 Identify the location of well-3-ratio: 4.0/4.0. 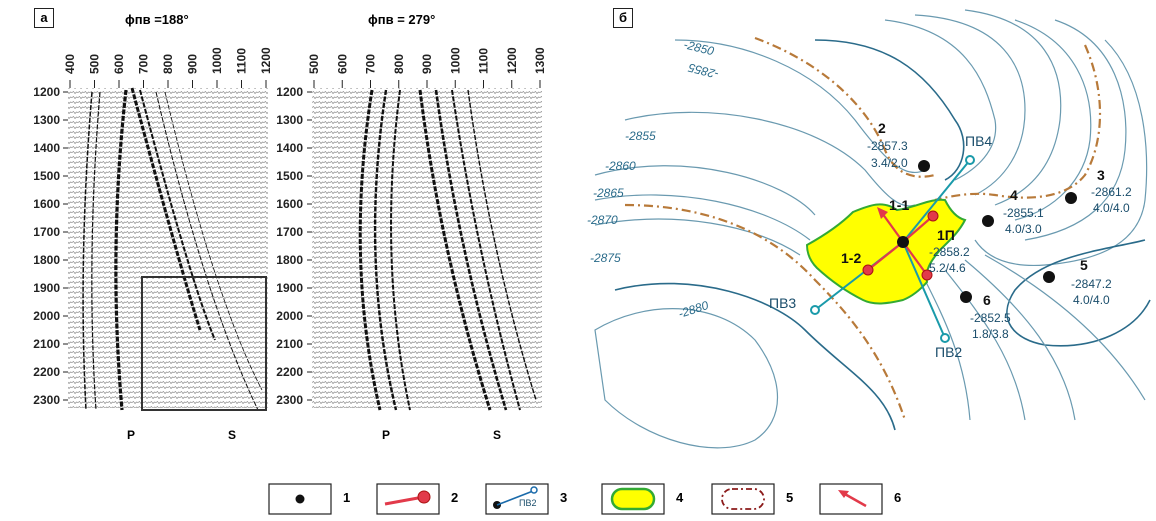
(1111, 208).